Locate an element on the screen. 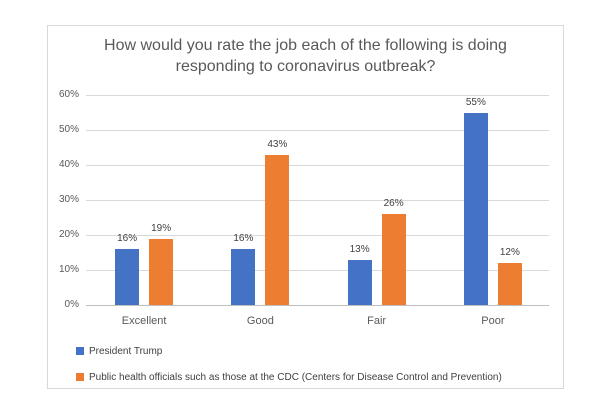 The image size is (600, 412). y-axis-tick-label: 20% is located at coordinates (68, 234).